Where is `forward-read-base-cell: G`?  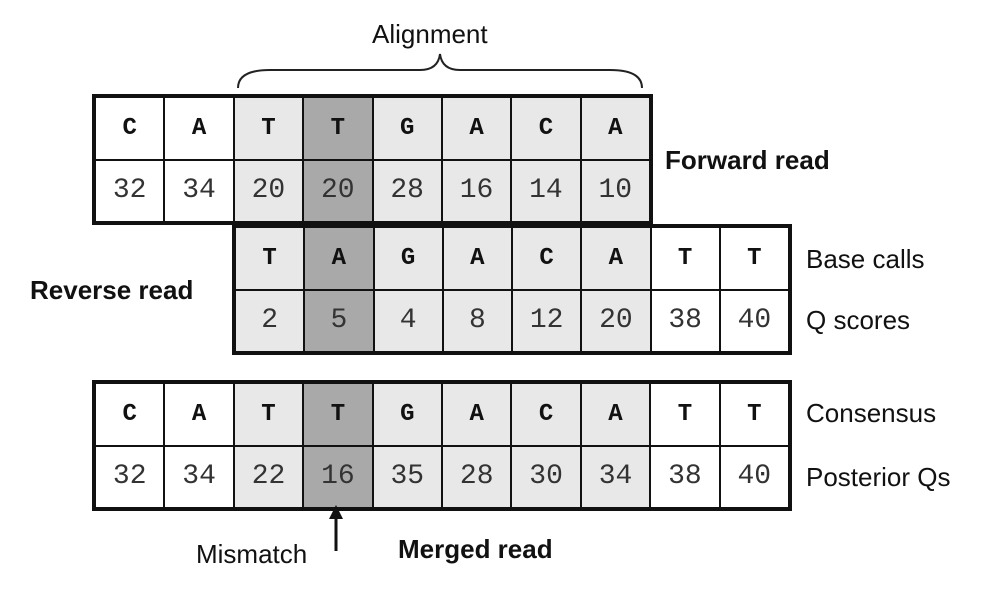
forward-read-base-cell: G is located at coordinates (407, 128).